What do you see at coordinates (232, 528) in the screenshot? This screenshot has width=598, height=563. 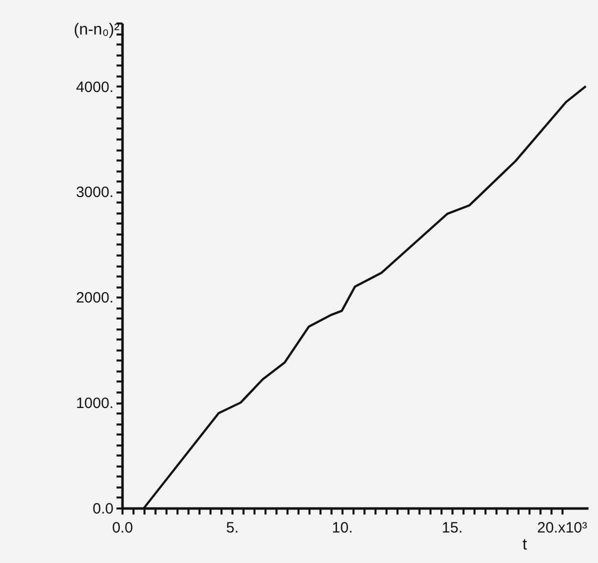 I see `x-tick-label: 5.` at bounding box center [232, 528].